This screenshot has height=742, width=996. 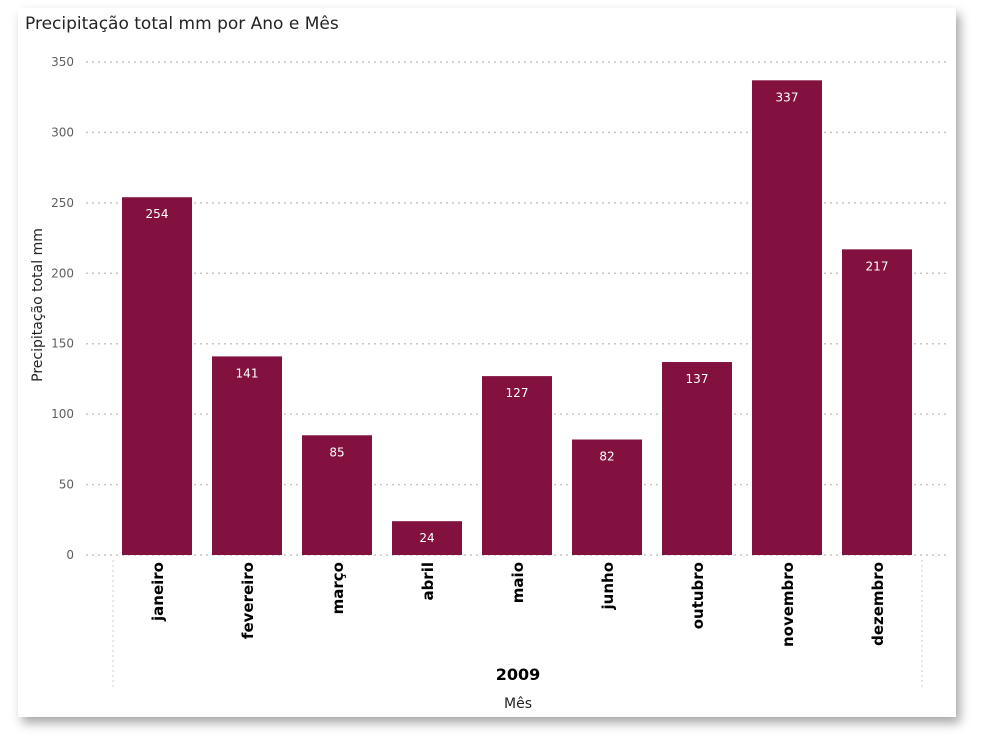 What do you see at coordinates (787, 97) in the screenshot?
I see `data-label: 337` at bounding box center [787, 97].